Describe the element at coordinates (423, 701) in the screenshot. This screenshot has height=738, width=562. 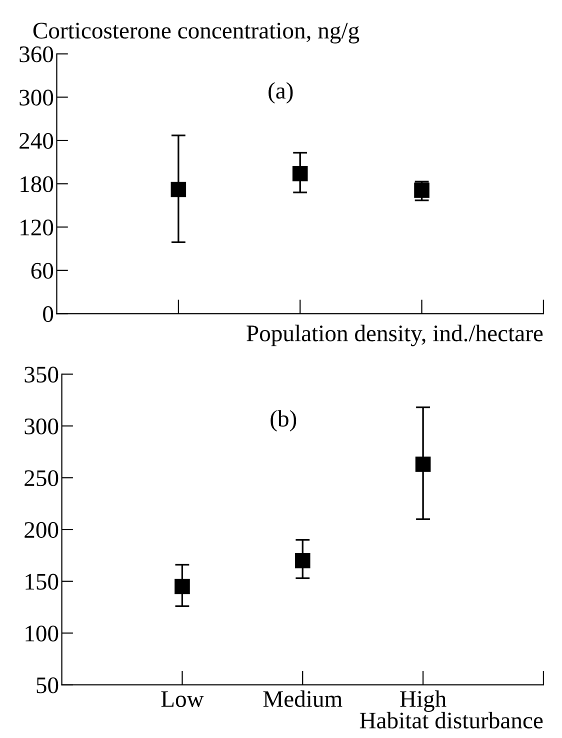
I see `x-tick-label: High` at that location.